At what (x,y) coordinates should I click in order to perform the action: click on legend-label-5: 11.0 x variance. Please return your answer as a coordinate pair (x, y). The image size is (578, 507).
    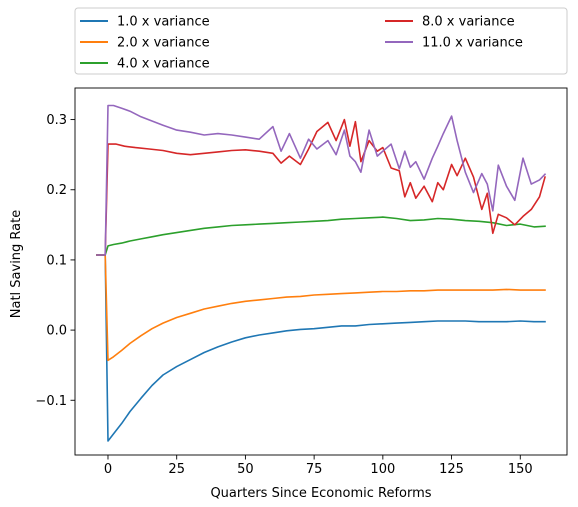
    Looking at the image, I should click on (472, 43).